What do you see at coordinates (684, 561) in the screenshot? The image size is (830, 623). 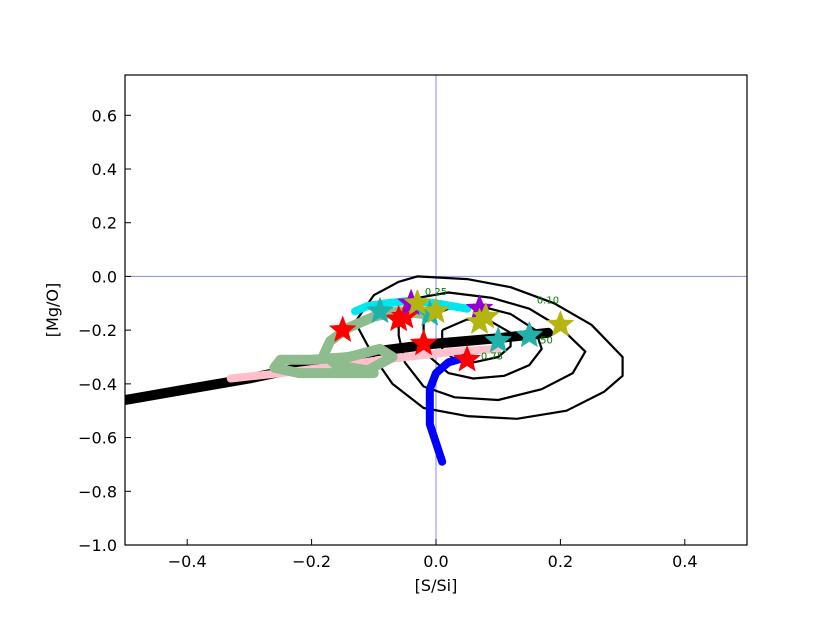 I see `x-tick-label: 0.4` at bounding box center [684, 561].